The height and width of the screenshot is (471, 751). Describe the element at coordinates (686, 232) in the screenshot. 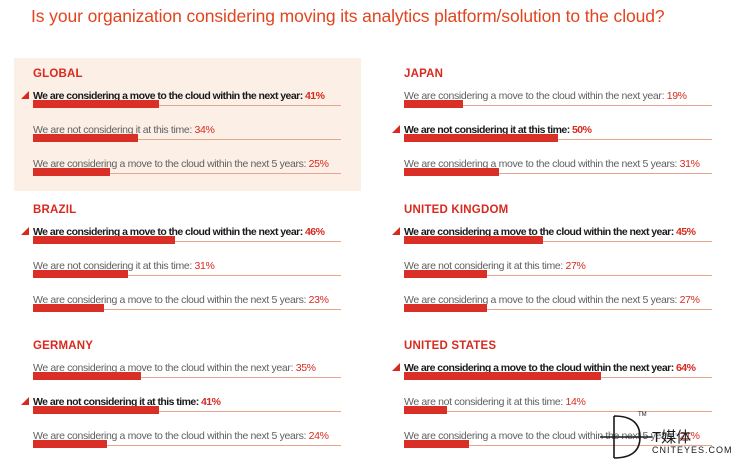

I see `bar-value-label: 45%` at that location.